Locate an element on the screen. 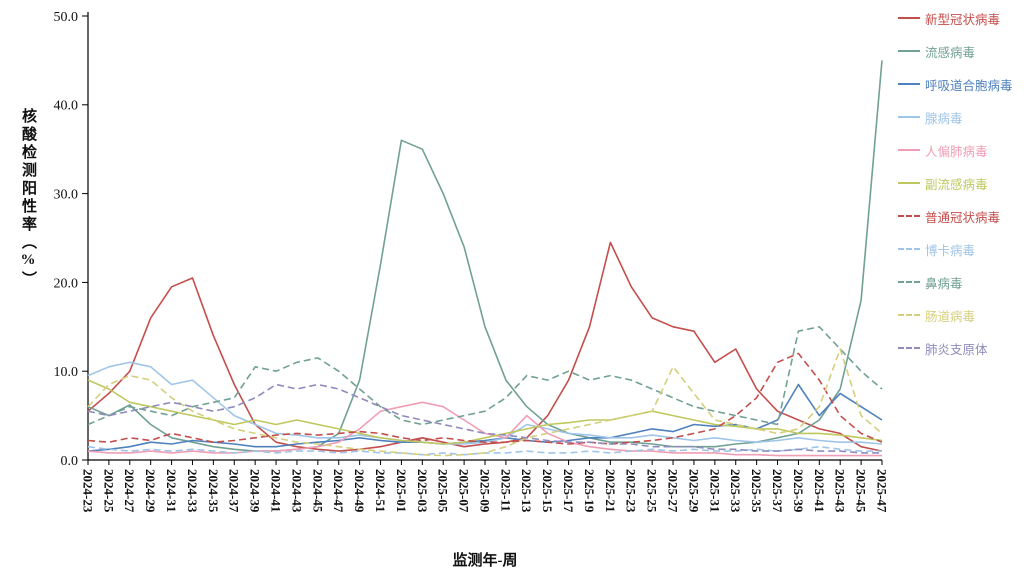  legend-label: 呼吸道合胞病毒 is located at coordinates (969, 85).